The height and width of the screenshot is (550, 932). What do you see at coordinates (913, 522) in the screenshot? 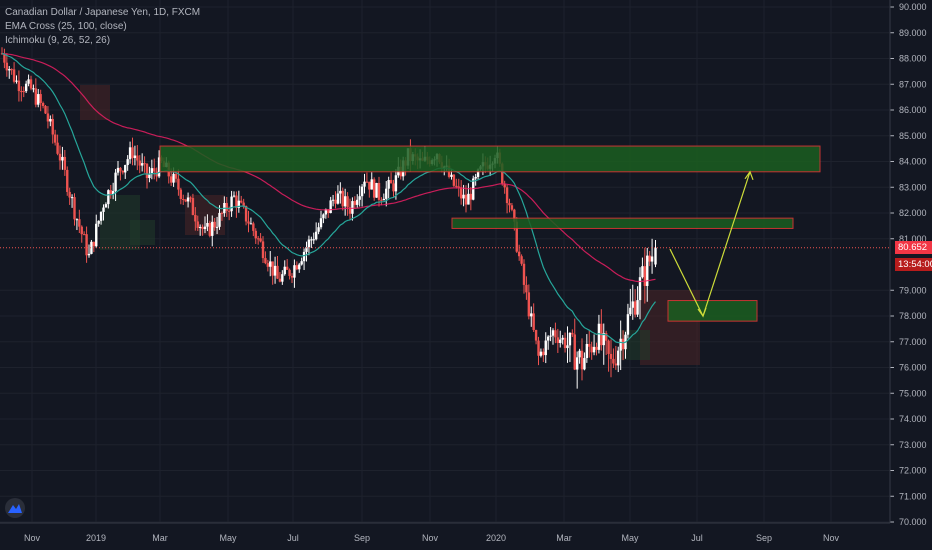
I see `y-tick-label: 70.000` at bounding box center [913, 522].